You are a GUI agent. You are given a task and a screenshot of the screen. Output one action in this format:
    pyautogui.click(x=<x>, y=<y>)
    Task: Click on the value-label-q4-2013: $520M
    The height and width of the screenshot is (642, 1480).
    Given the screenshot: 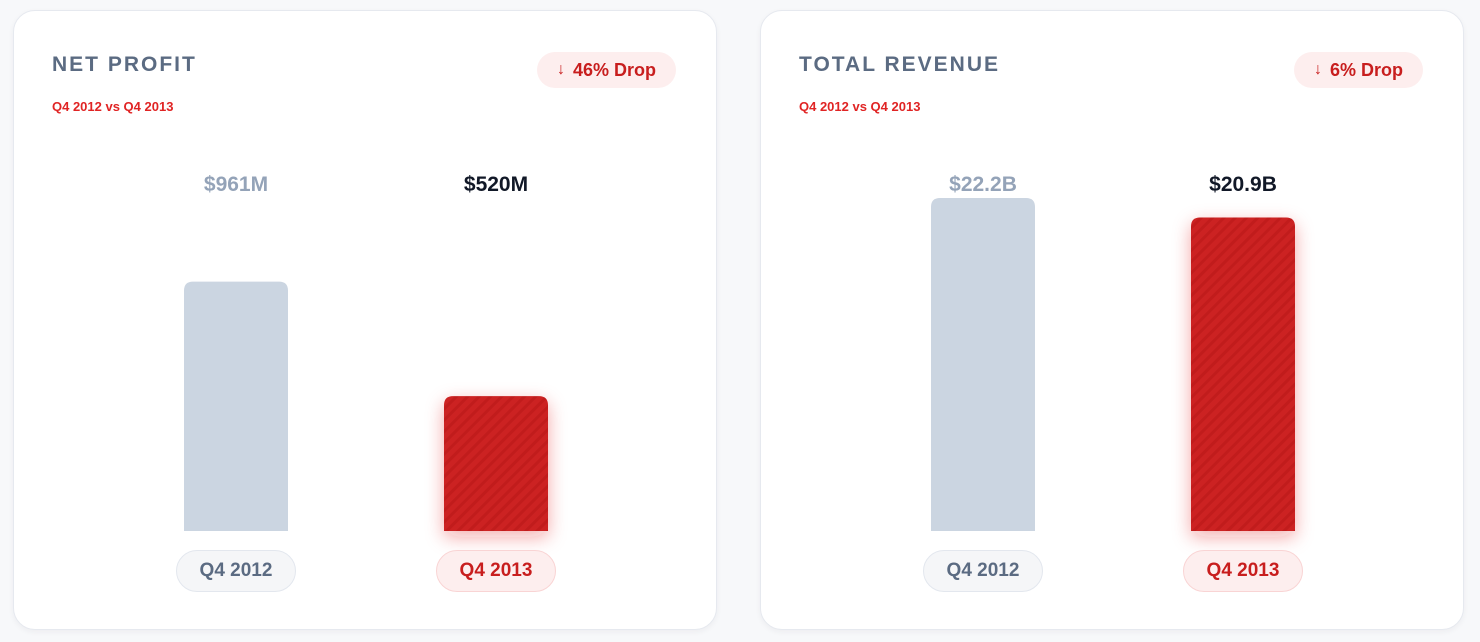 What is the action you would take?
    pyautogui.click(x=496, y=184)
    